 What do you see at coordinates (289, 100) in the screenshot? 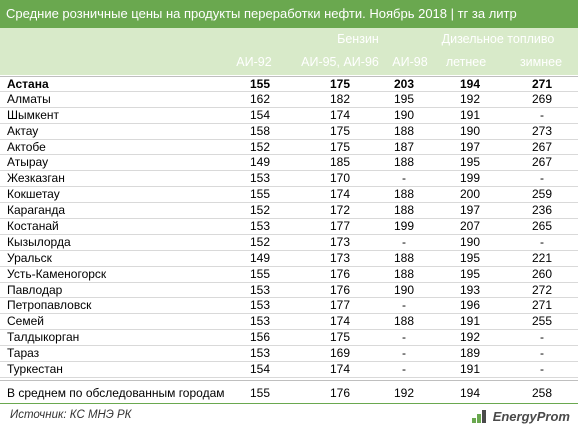
I see `table-row: Алматы 162 182 195 192 269` at bounding box center [289, 100].